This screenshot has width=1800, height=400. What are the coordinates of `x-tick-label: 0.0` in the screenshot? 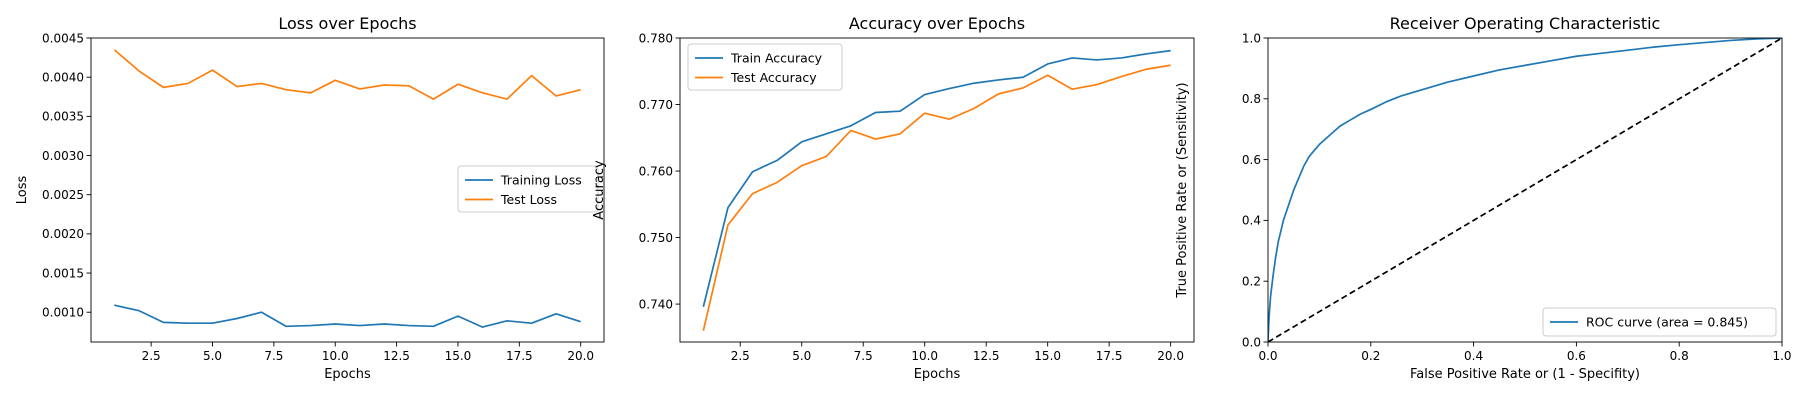 It's located at (1267, 356).